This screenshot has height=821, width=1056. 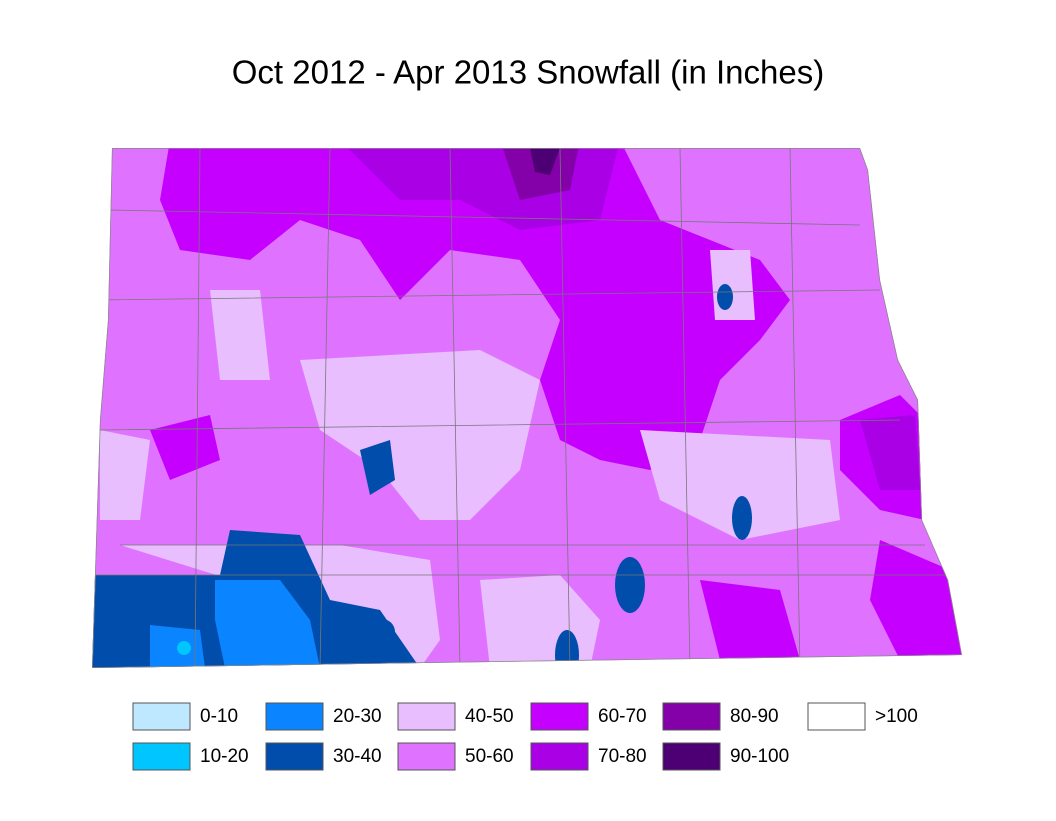 What do you see at coordinates (489, 716) in the screenshot?
I see `legend-label: 40-50` at bounding box center [489, 716].